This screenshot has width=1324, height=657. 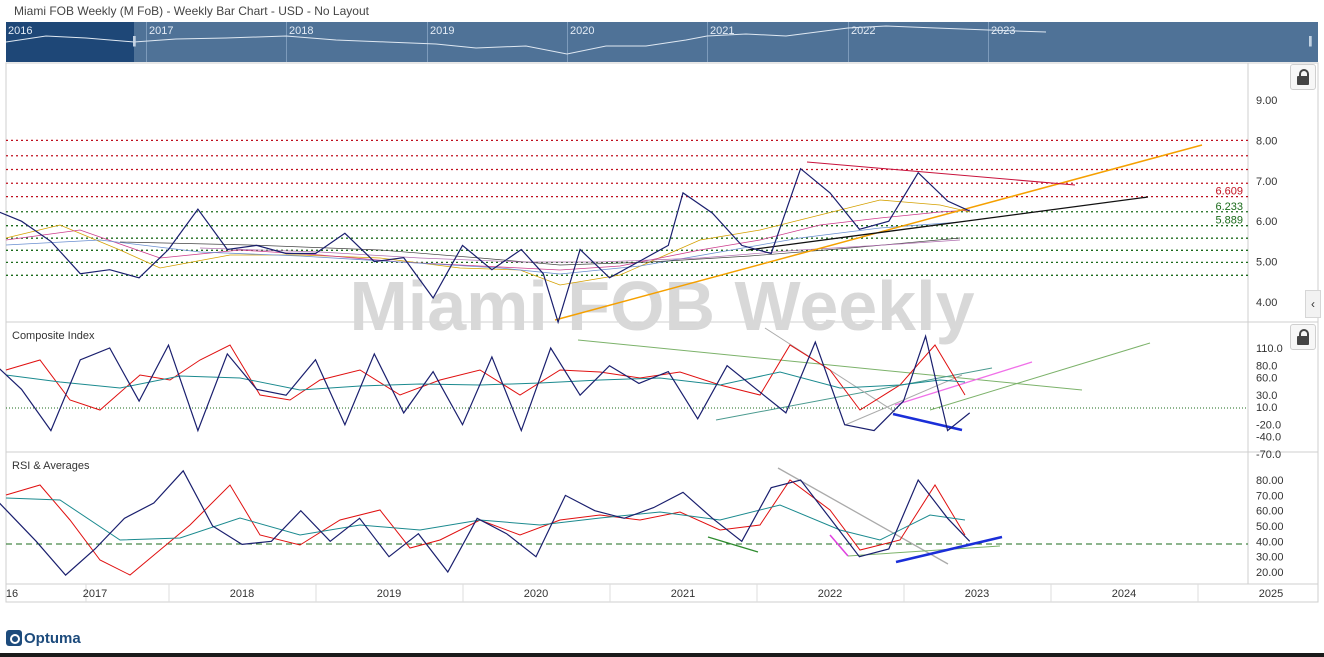 What do you see at coordinates (1266, 379) in the screenshot?
I see `composite-tick-label: 60.0` at bounding box center [1266, 379].